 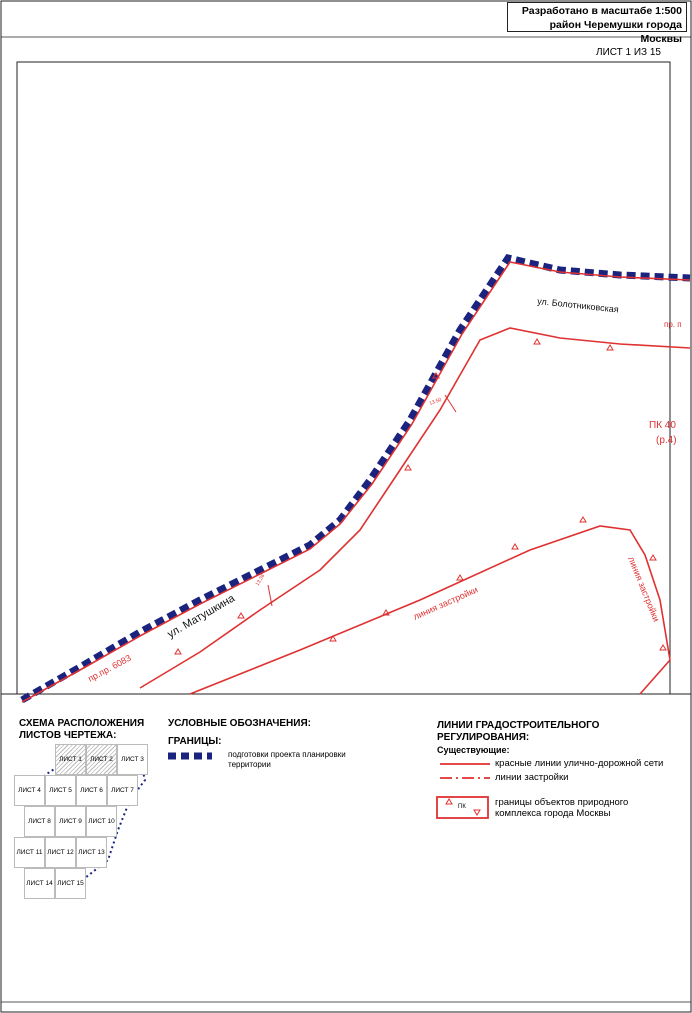 I want to click on sheet-cell-14: ЛИСТ 14, so click(x=39, y=883).